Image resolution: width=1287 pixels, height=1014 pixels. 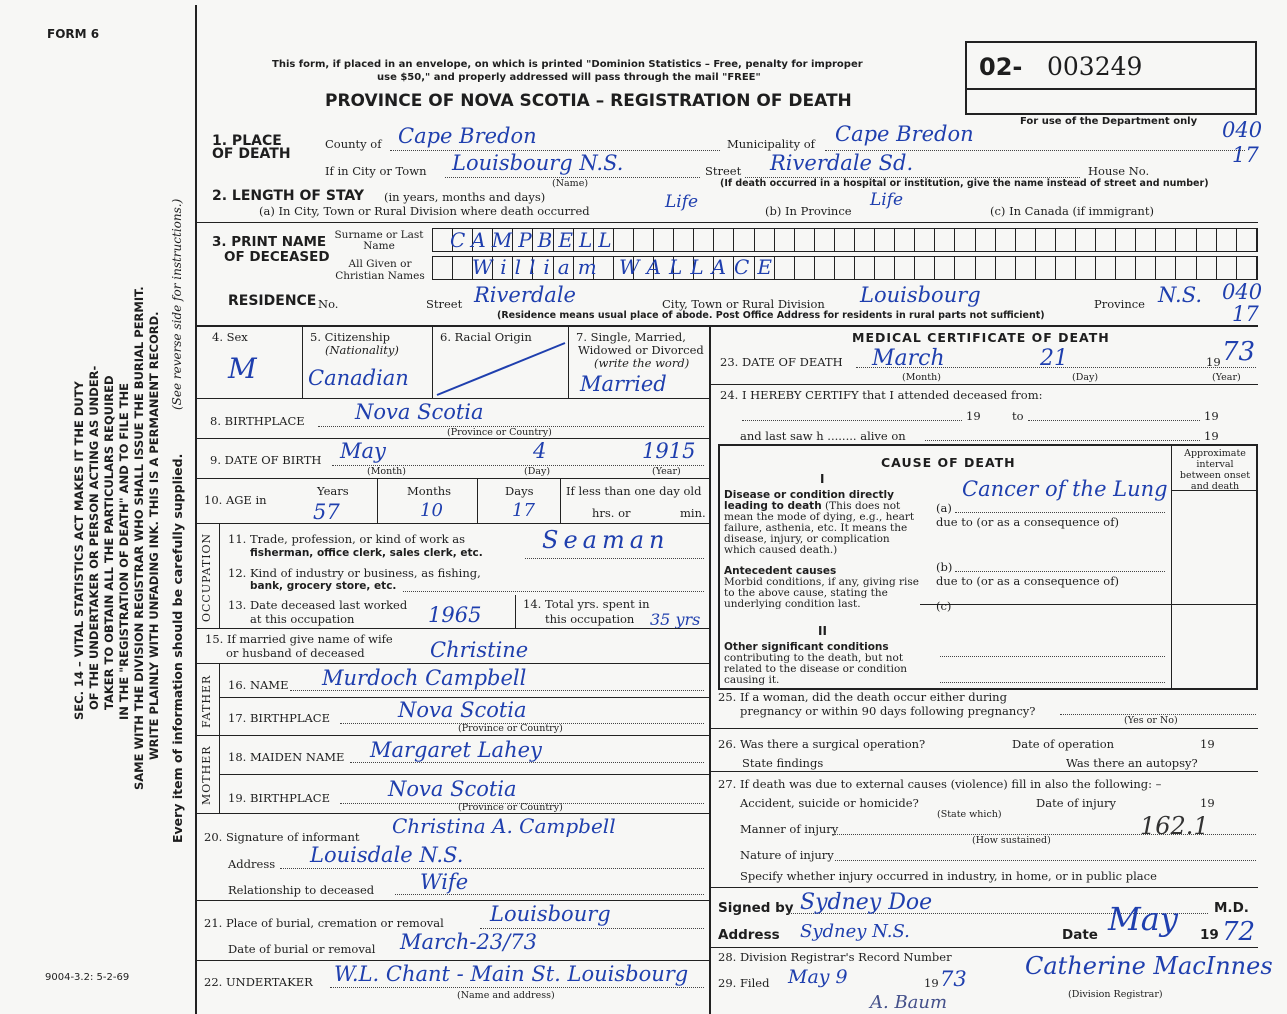 I want to click on dob-month: May, so click(x=363, y=451).